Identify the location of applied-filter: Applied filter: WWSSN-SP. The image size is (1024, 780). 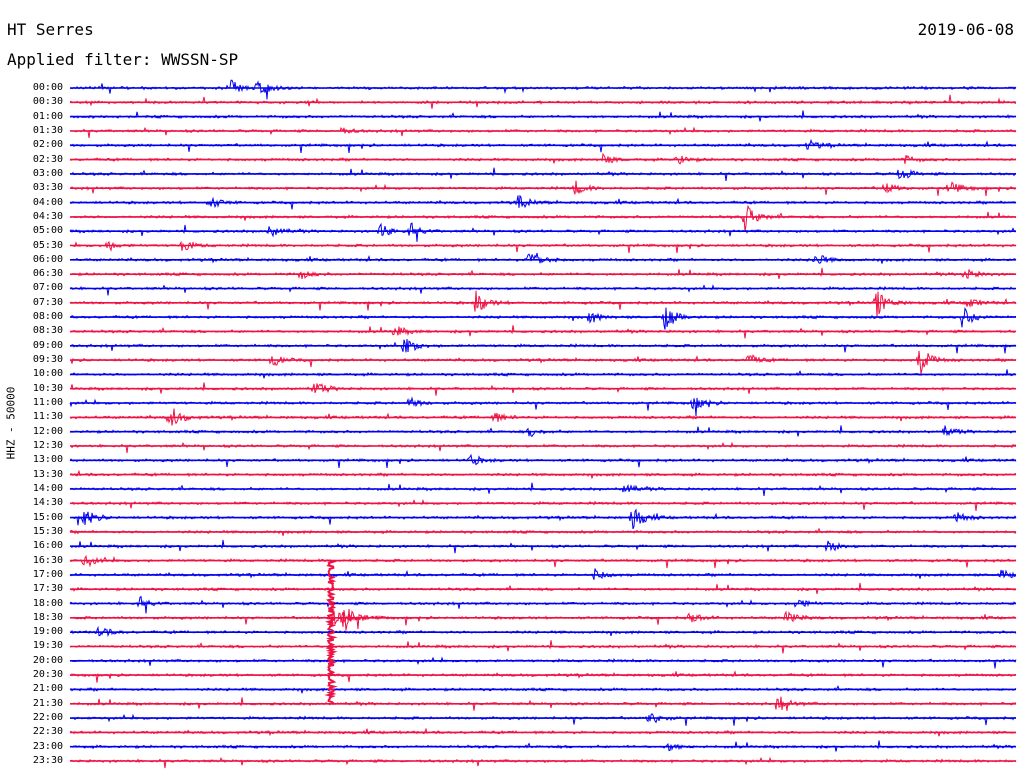
(122, 60).